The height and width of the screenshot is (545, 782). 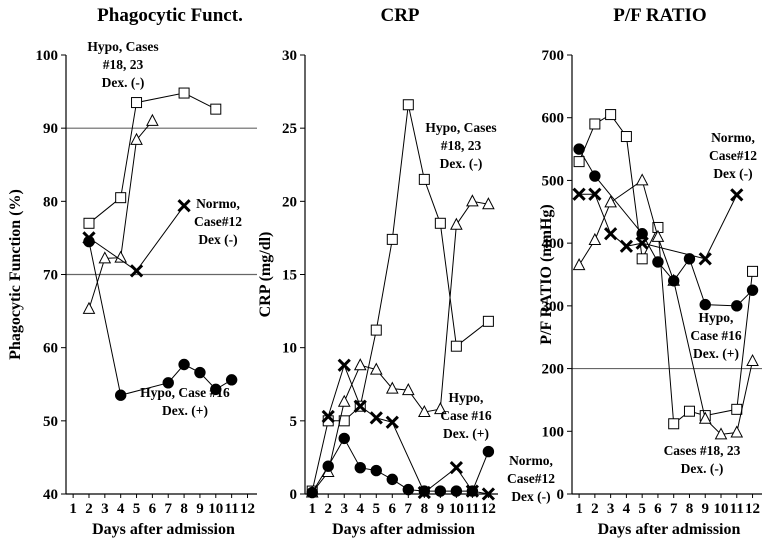 What do you see at coordinates (289, 349) in the screenshot?
I see `y-tick-label: 10` at bounding box center [289, 349].